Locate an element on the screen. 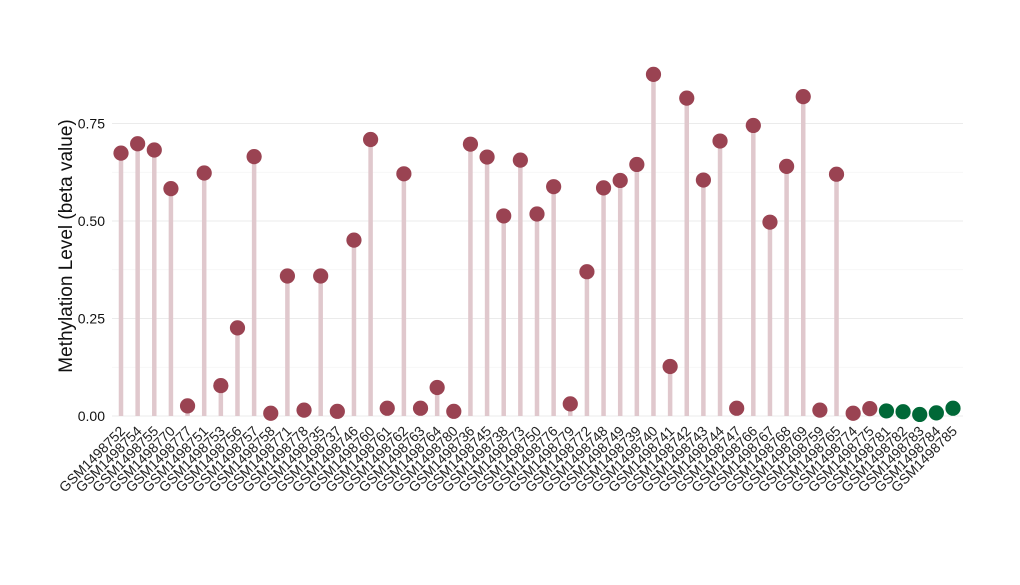  y-tick-label: 0.50 is located at coordinates (91, 221).